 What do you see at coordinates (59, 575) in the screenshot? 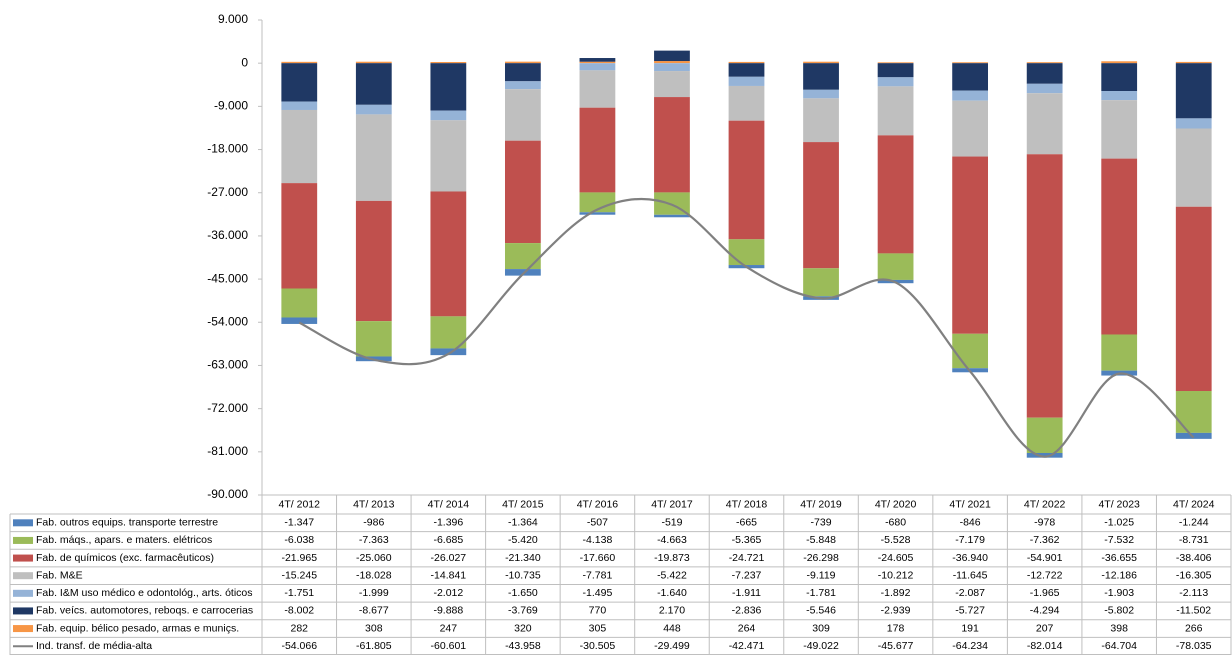
I see `legend-label: Fab. M&E` at bounding box center [59, 575].